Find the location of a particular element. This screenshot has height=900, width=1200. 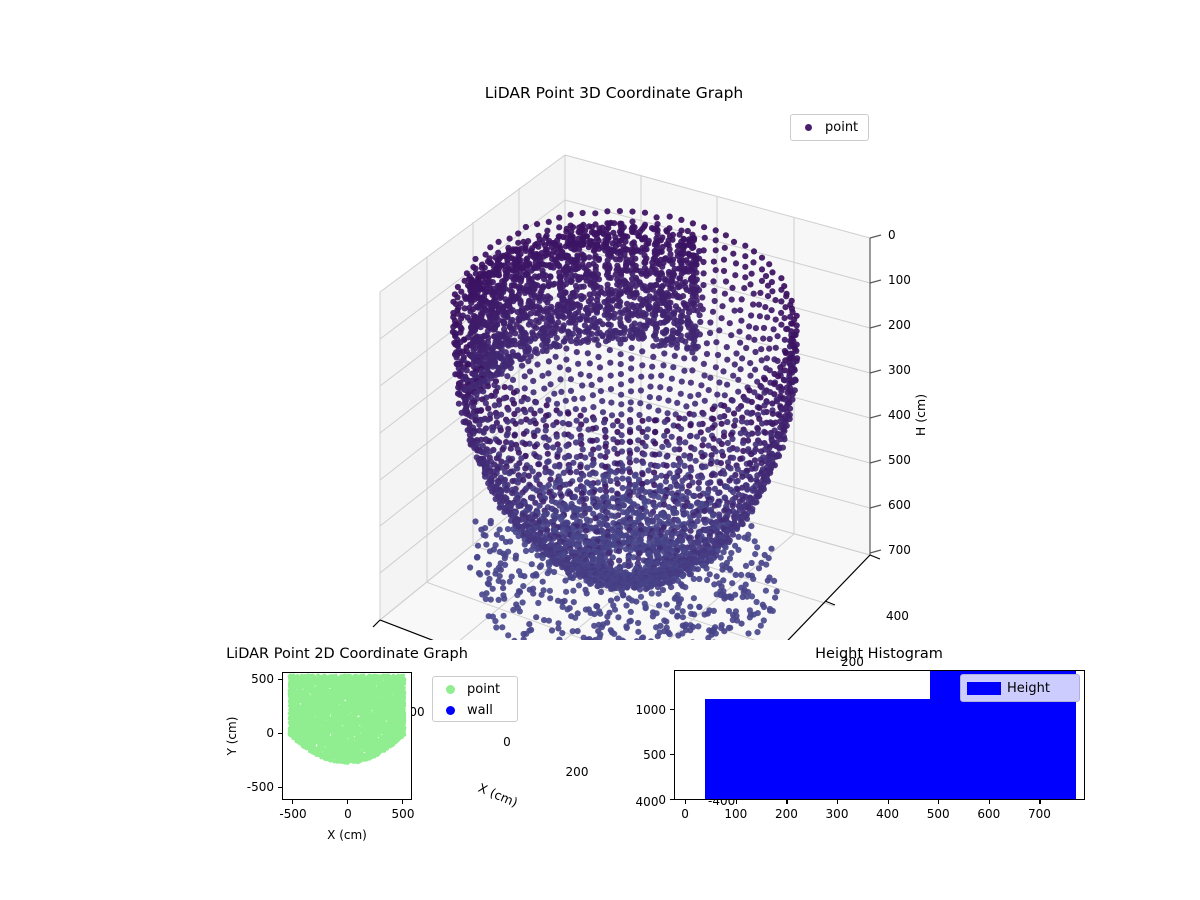

plot3d-title: LiDAR Point 3D Coordinate Graph is located at coordinates (614, 93).